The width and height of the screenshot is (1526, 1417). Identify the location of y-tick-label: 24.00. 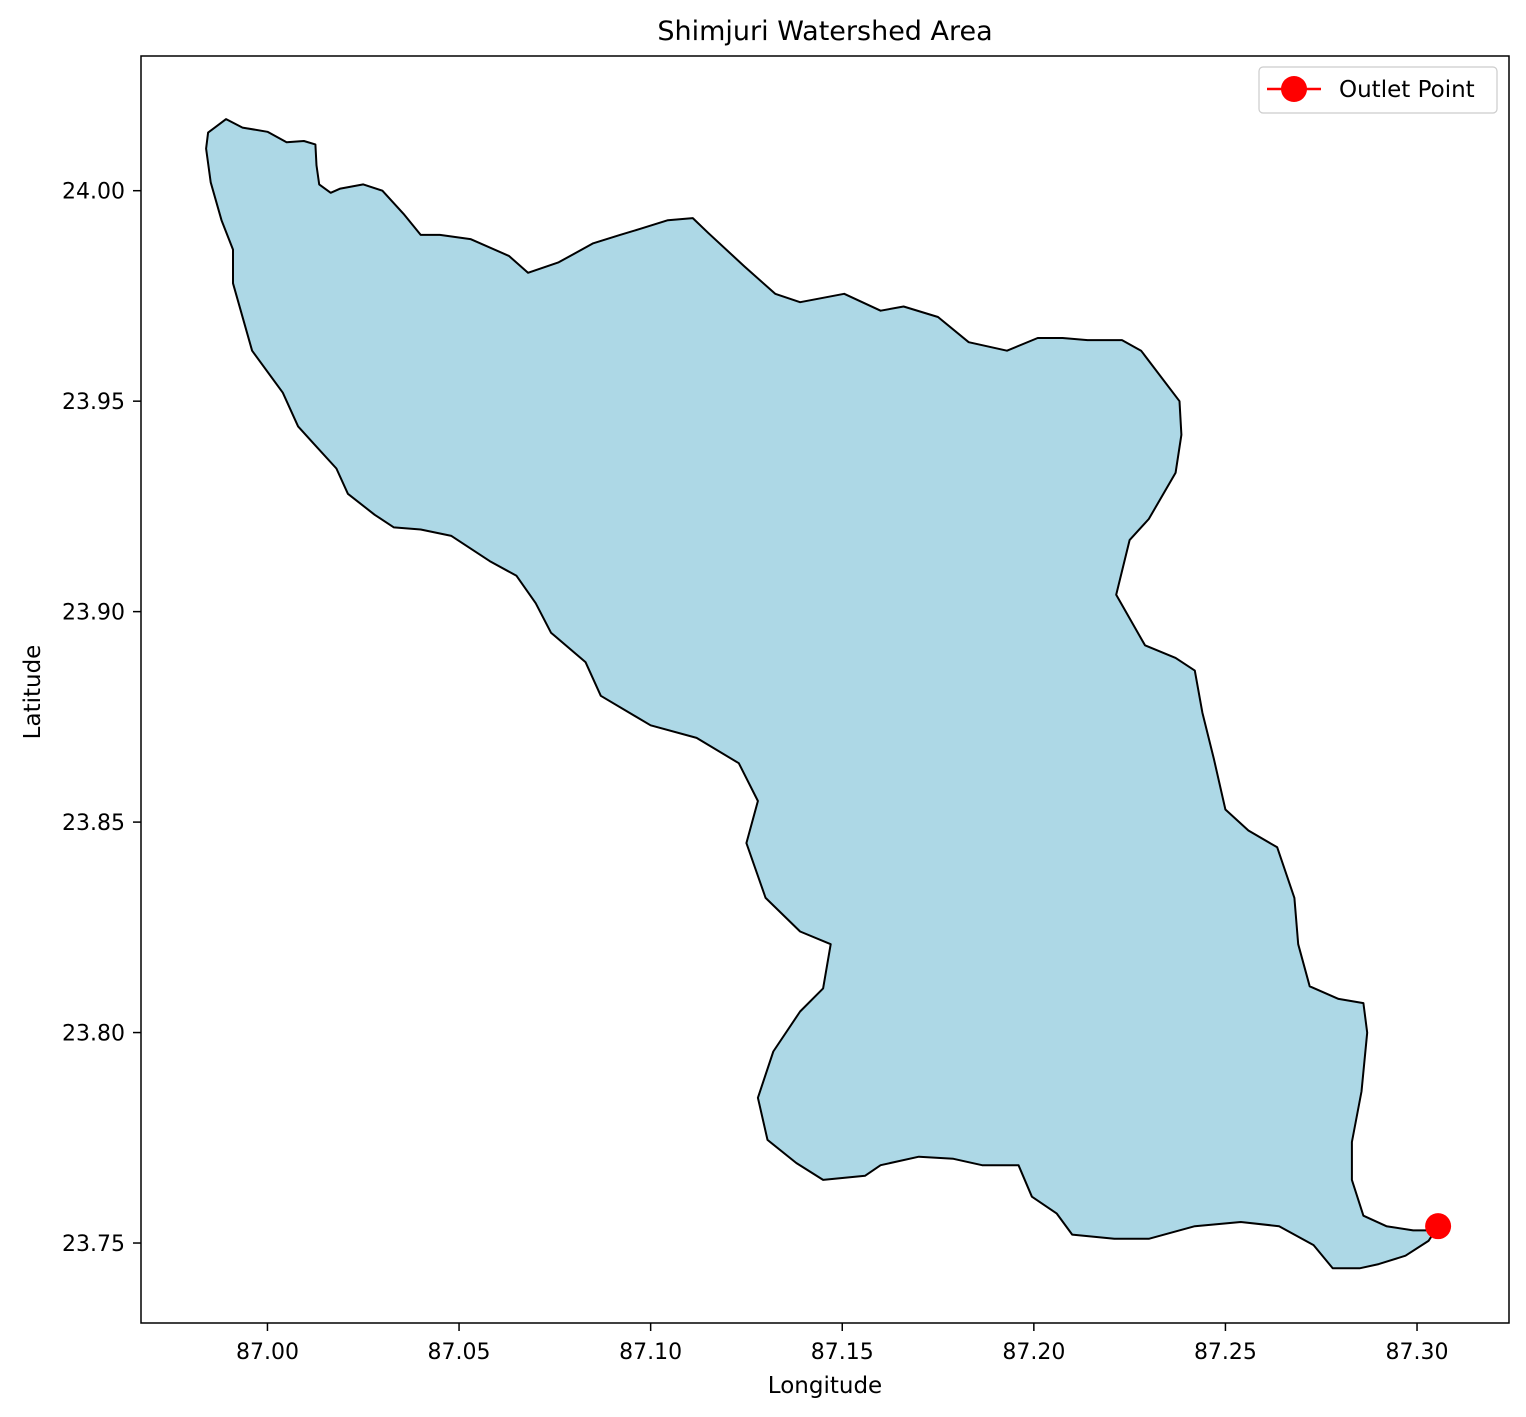
(93, 192).